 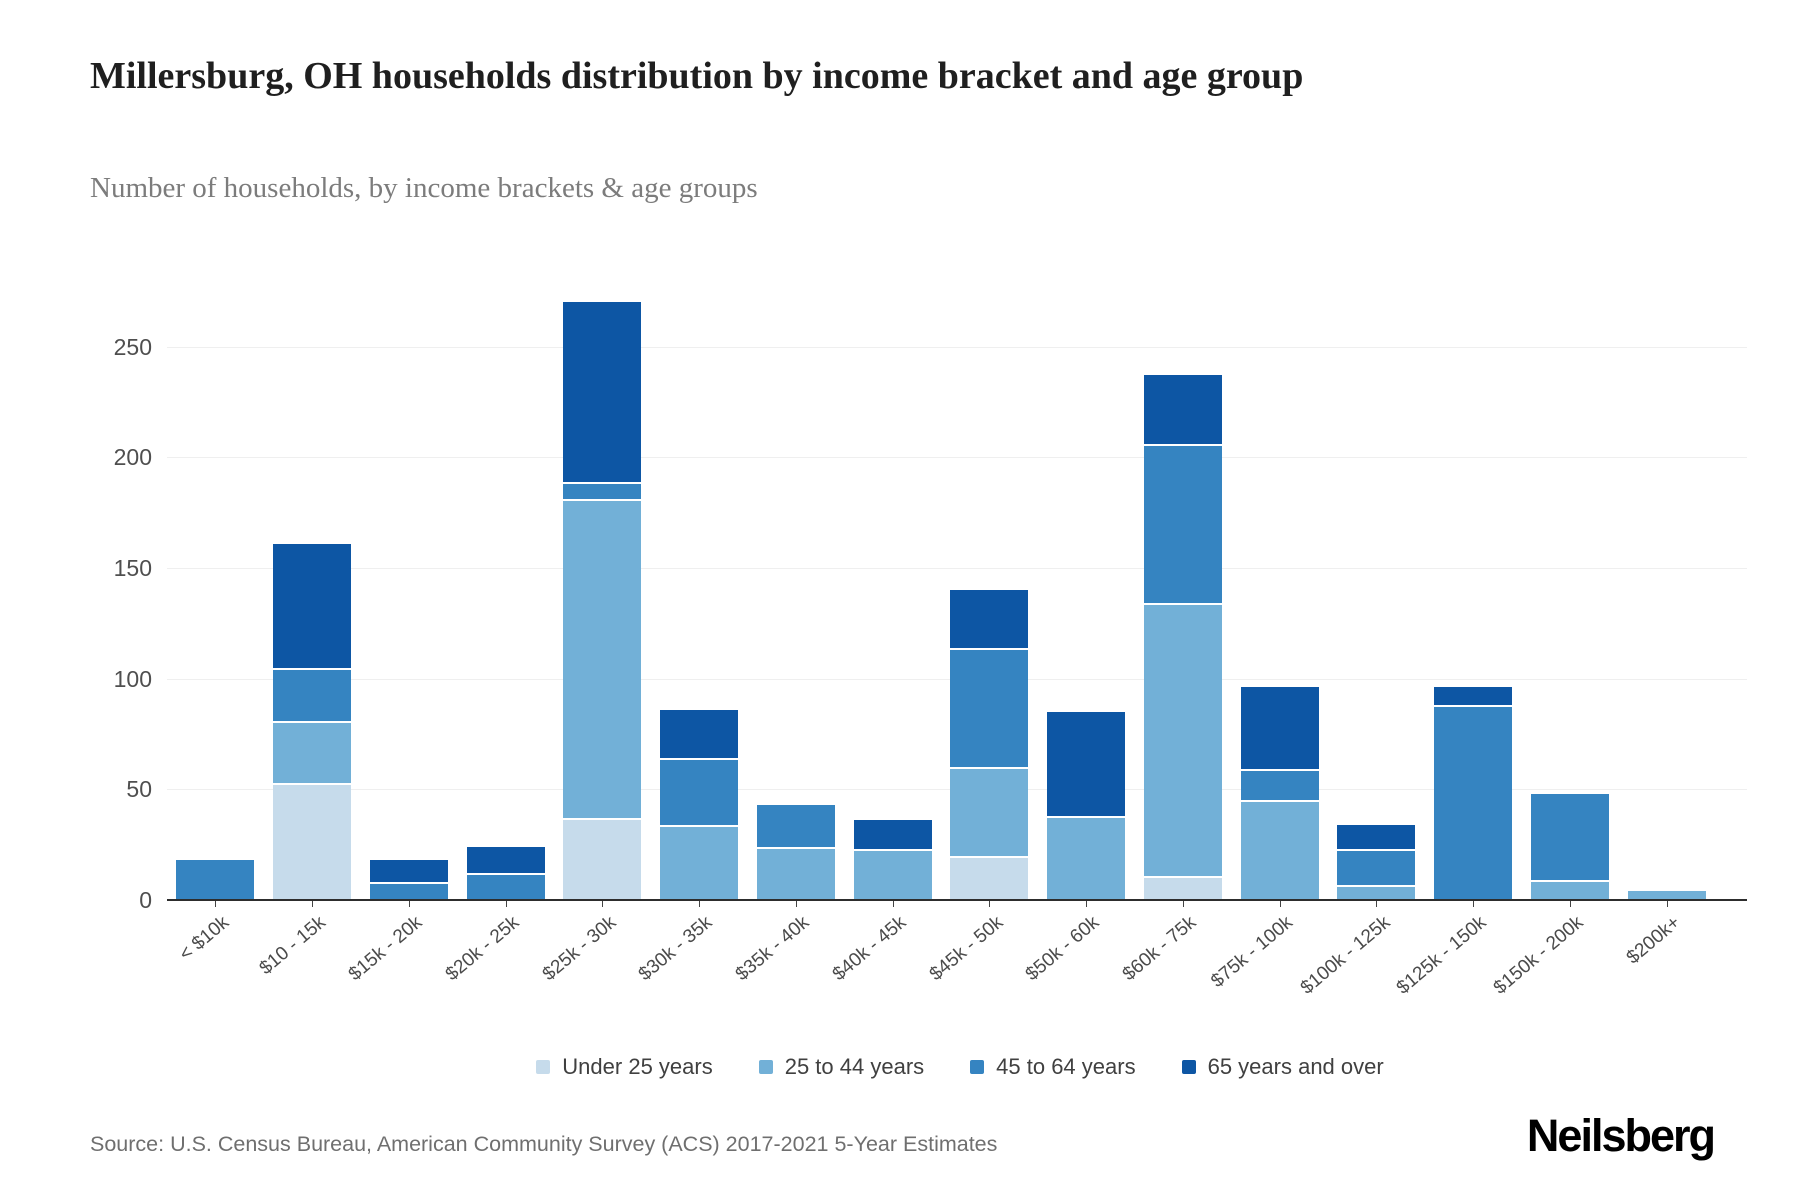 I want to click on legend-label: 65 years and over, so click(x=1295, y=1066).